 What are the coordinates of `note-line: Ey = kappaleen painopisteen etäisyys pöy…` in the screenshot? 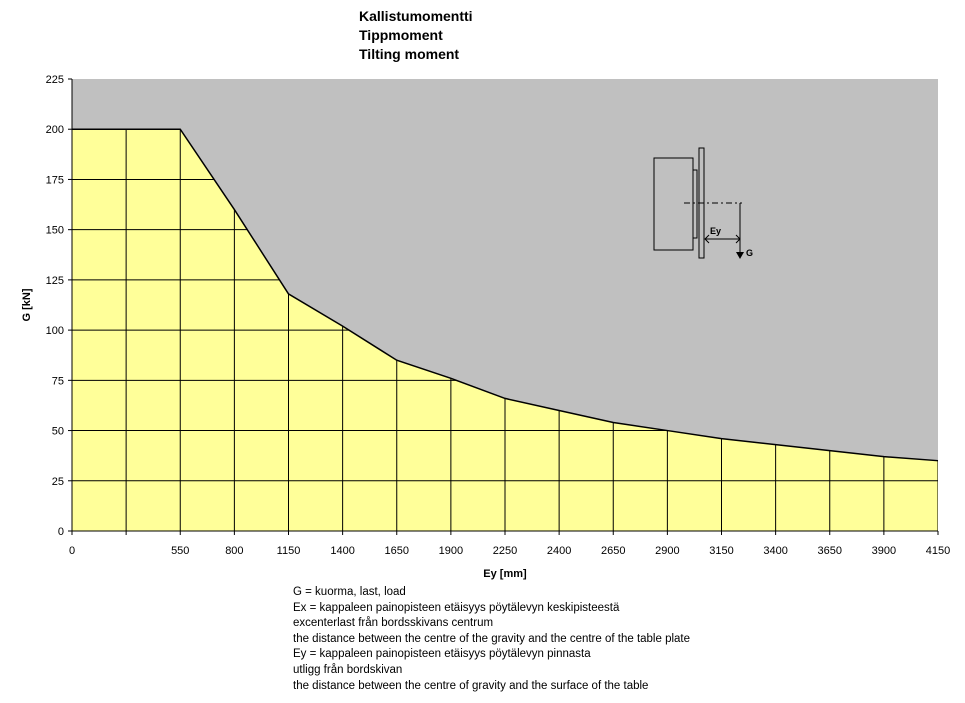 It's located at (442, 654).